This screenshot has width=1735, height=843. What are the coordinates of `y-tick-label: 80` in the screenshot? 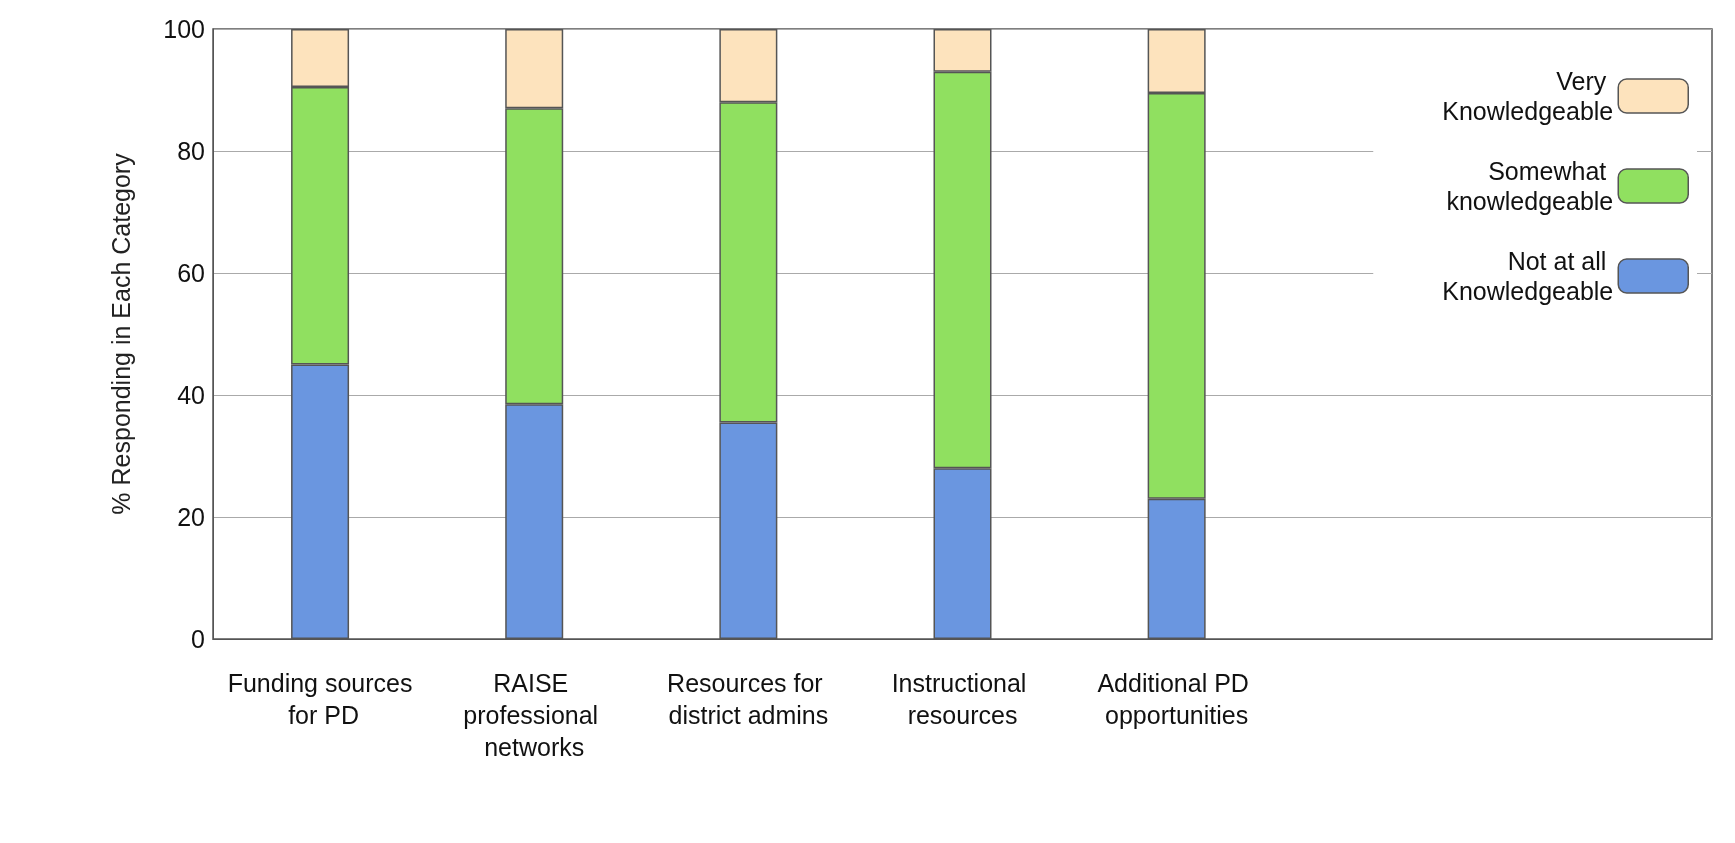 It's located at (191, 151).